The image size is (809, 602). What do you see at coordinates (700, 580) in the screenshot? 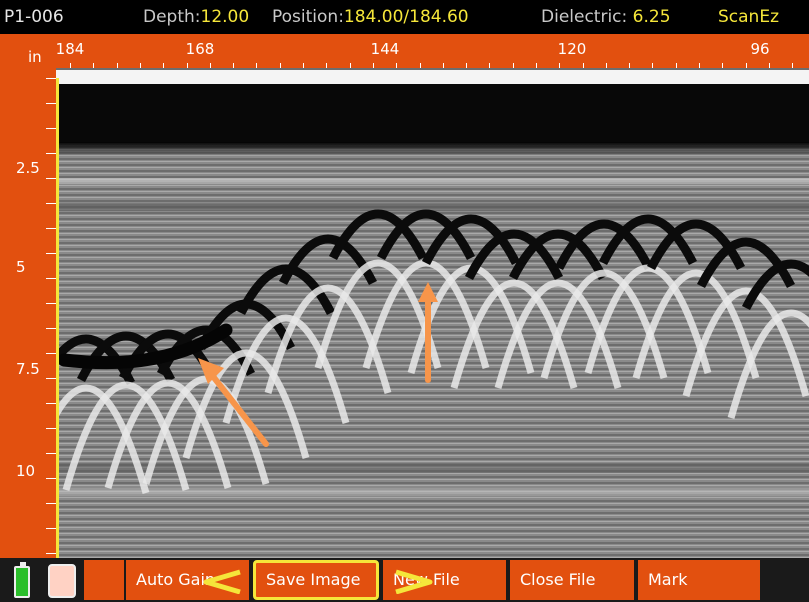
I see `mark-button: Mark` at bounding box center [700, 580].